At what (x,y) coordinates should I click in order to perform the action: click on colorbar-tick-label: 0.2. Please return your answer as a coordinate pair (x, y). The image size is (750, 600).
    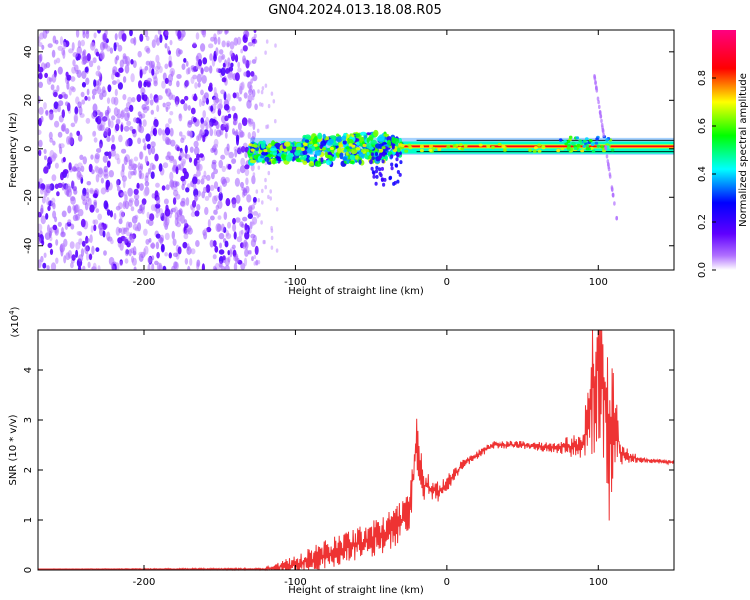
    Looking at the image, I should click on (702, 222).